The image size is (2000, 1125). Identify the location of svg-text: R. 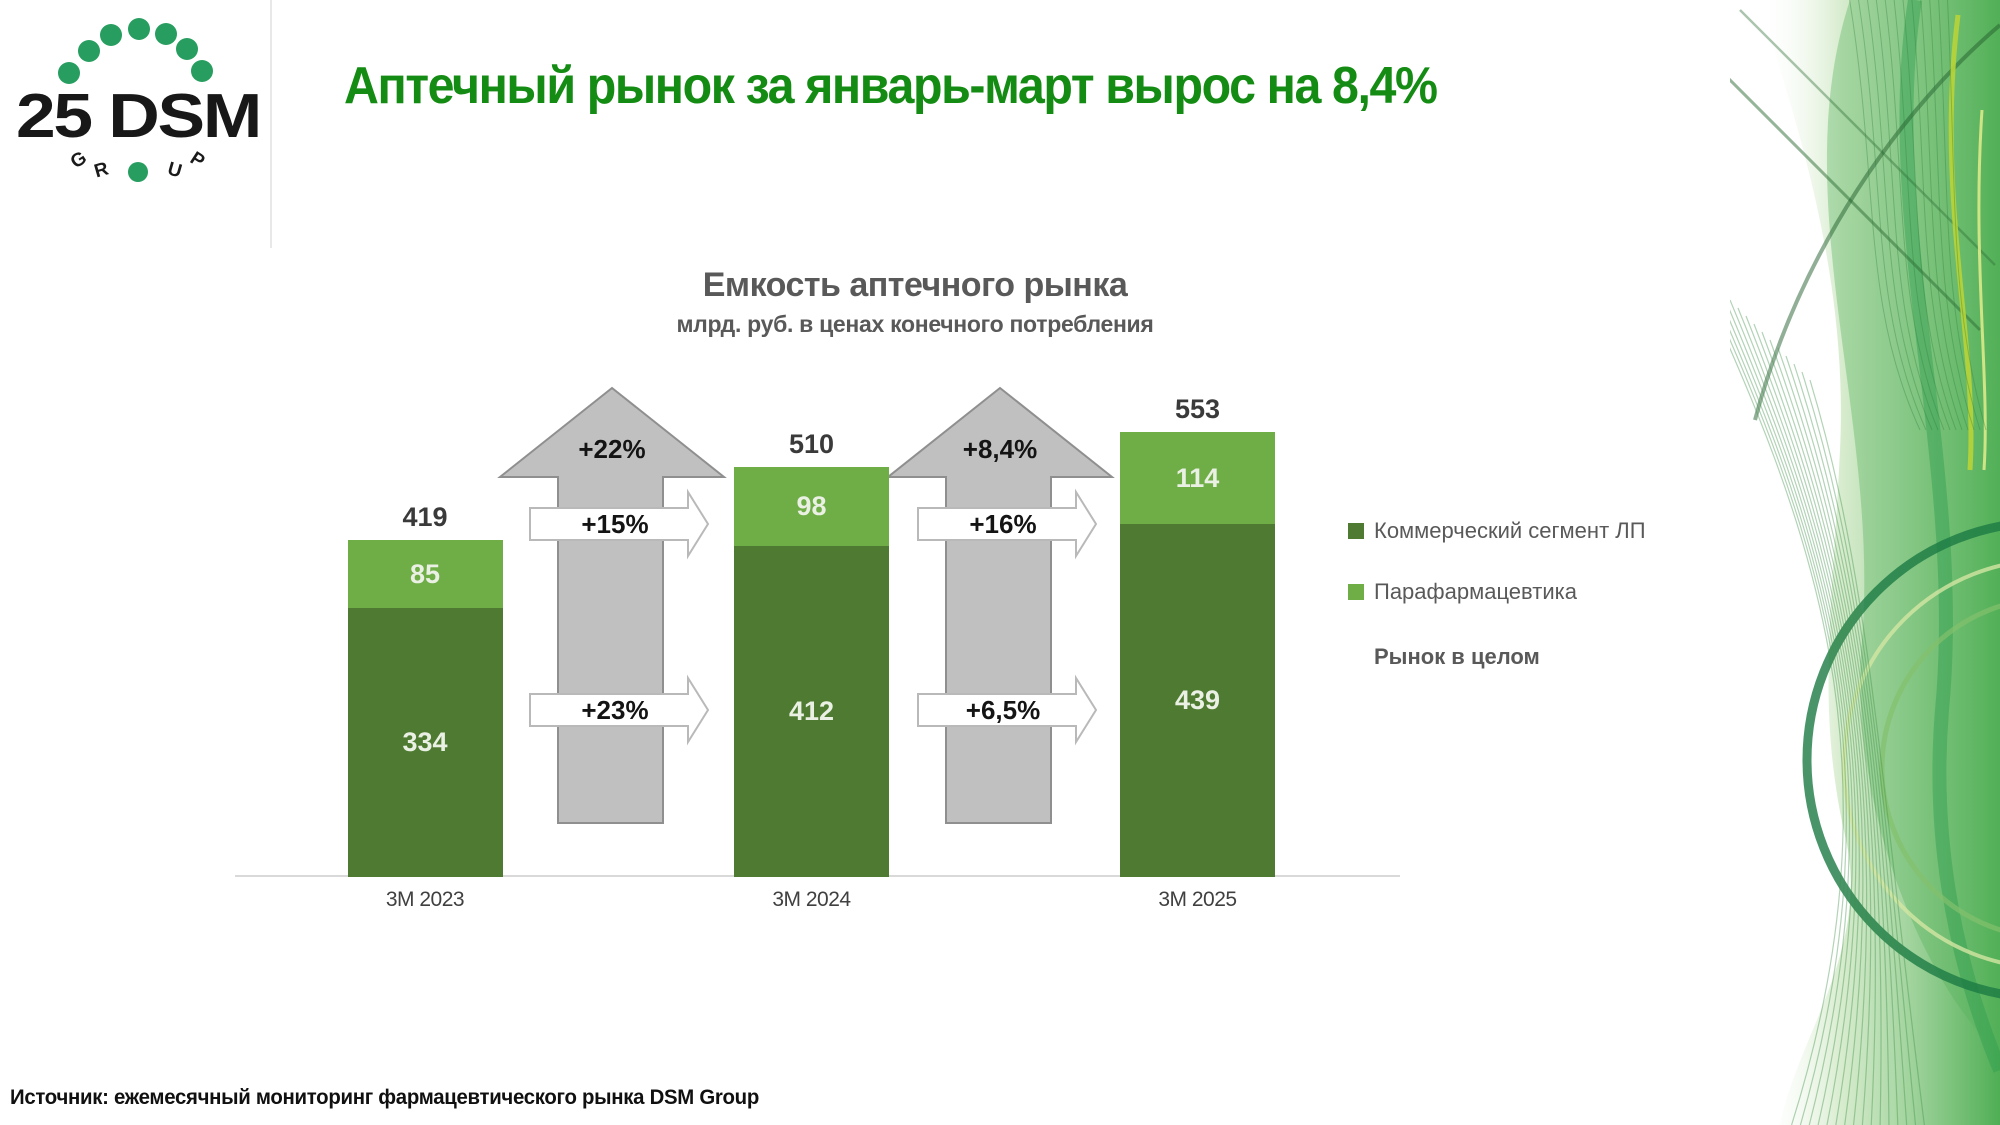
(101, 170).